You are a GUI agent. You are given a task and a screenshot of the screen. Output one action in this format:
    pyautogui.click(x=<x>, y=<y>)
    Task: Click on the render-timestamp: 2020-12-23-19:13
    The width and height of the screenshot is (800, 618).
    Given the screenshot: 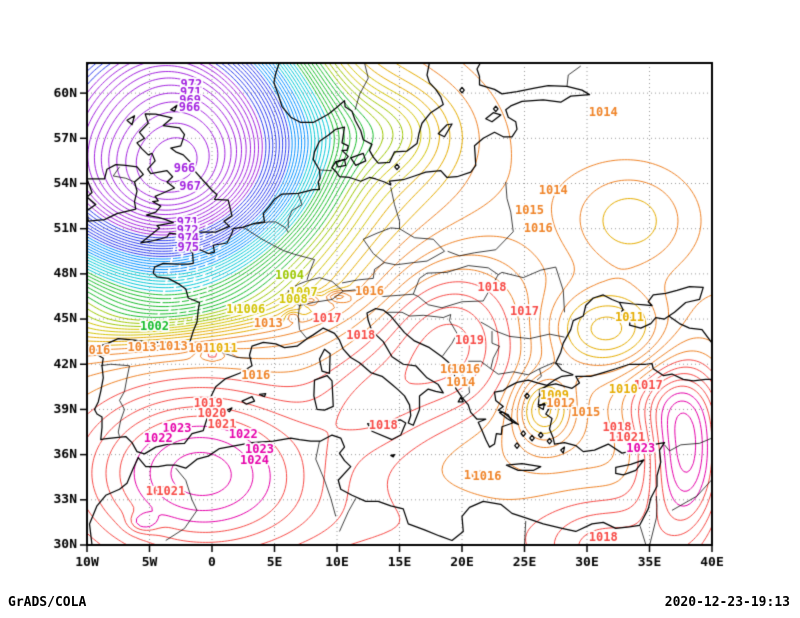 What is the action you would take?
    pyautogui.click(x=727, y=602)
    